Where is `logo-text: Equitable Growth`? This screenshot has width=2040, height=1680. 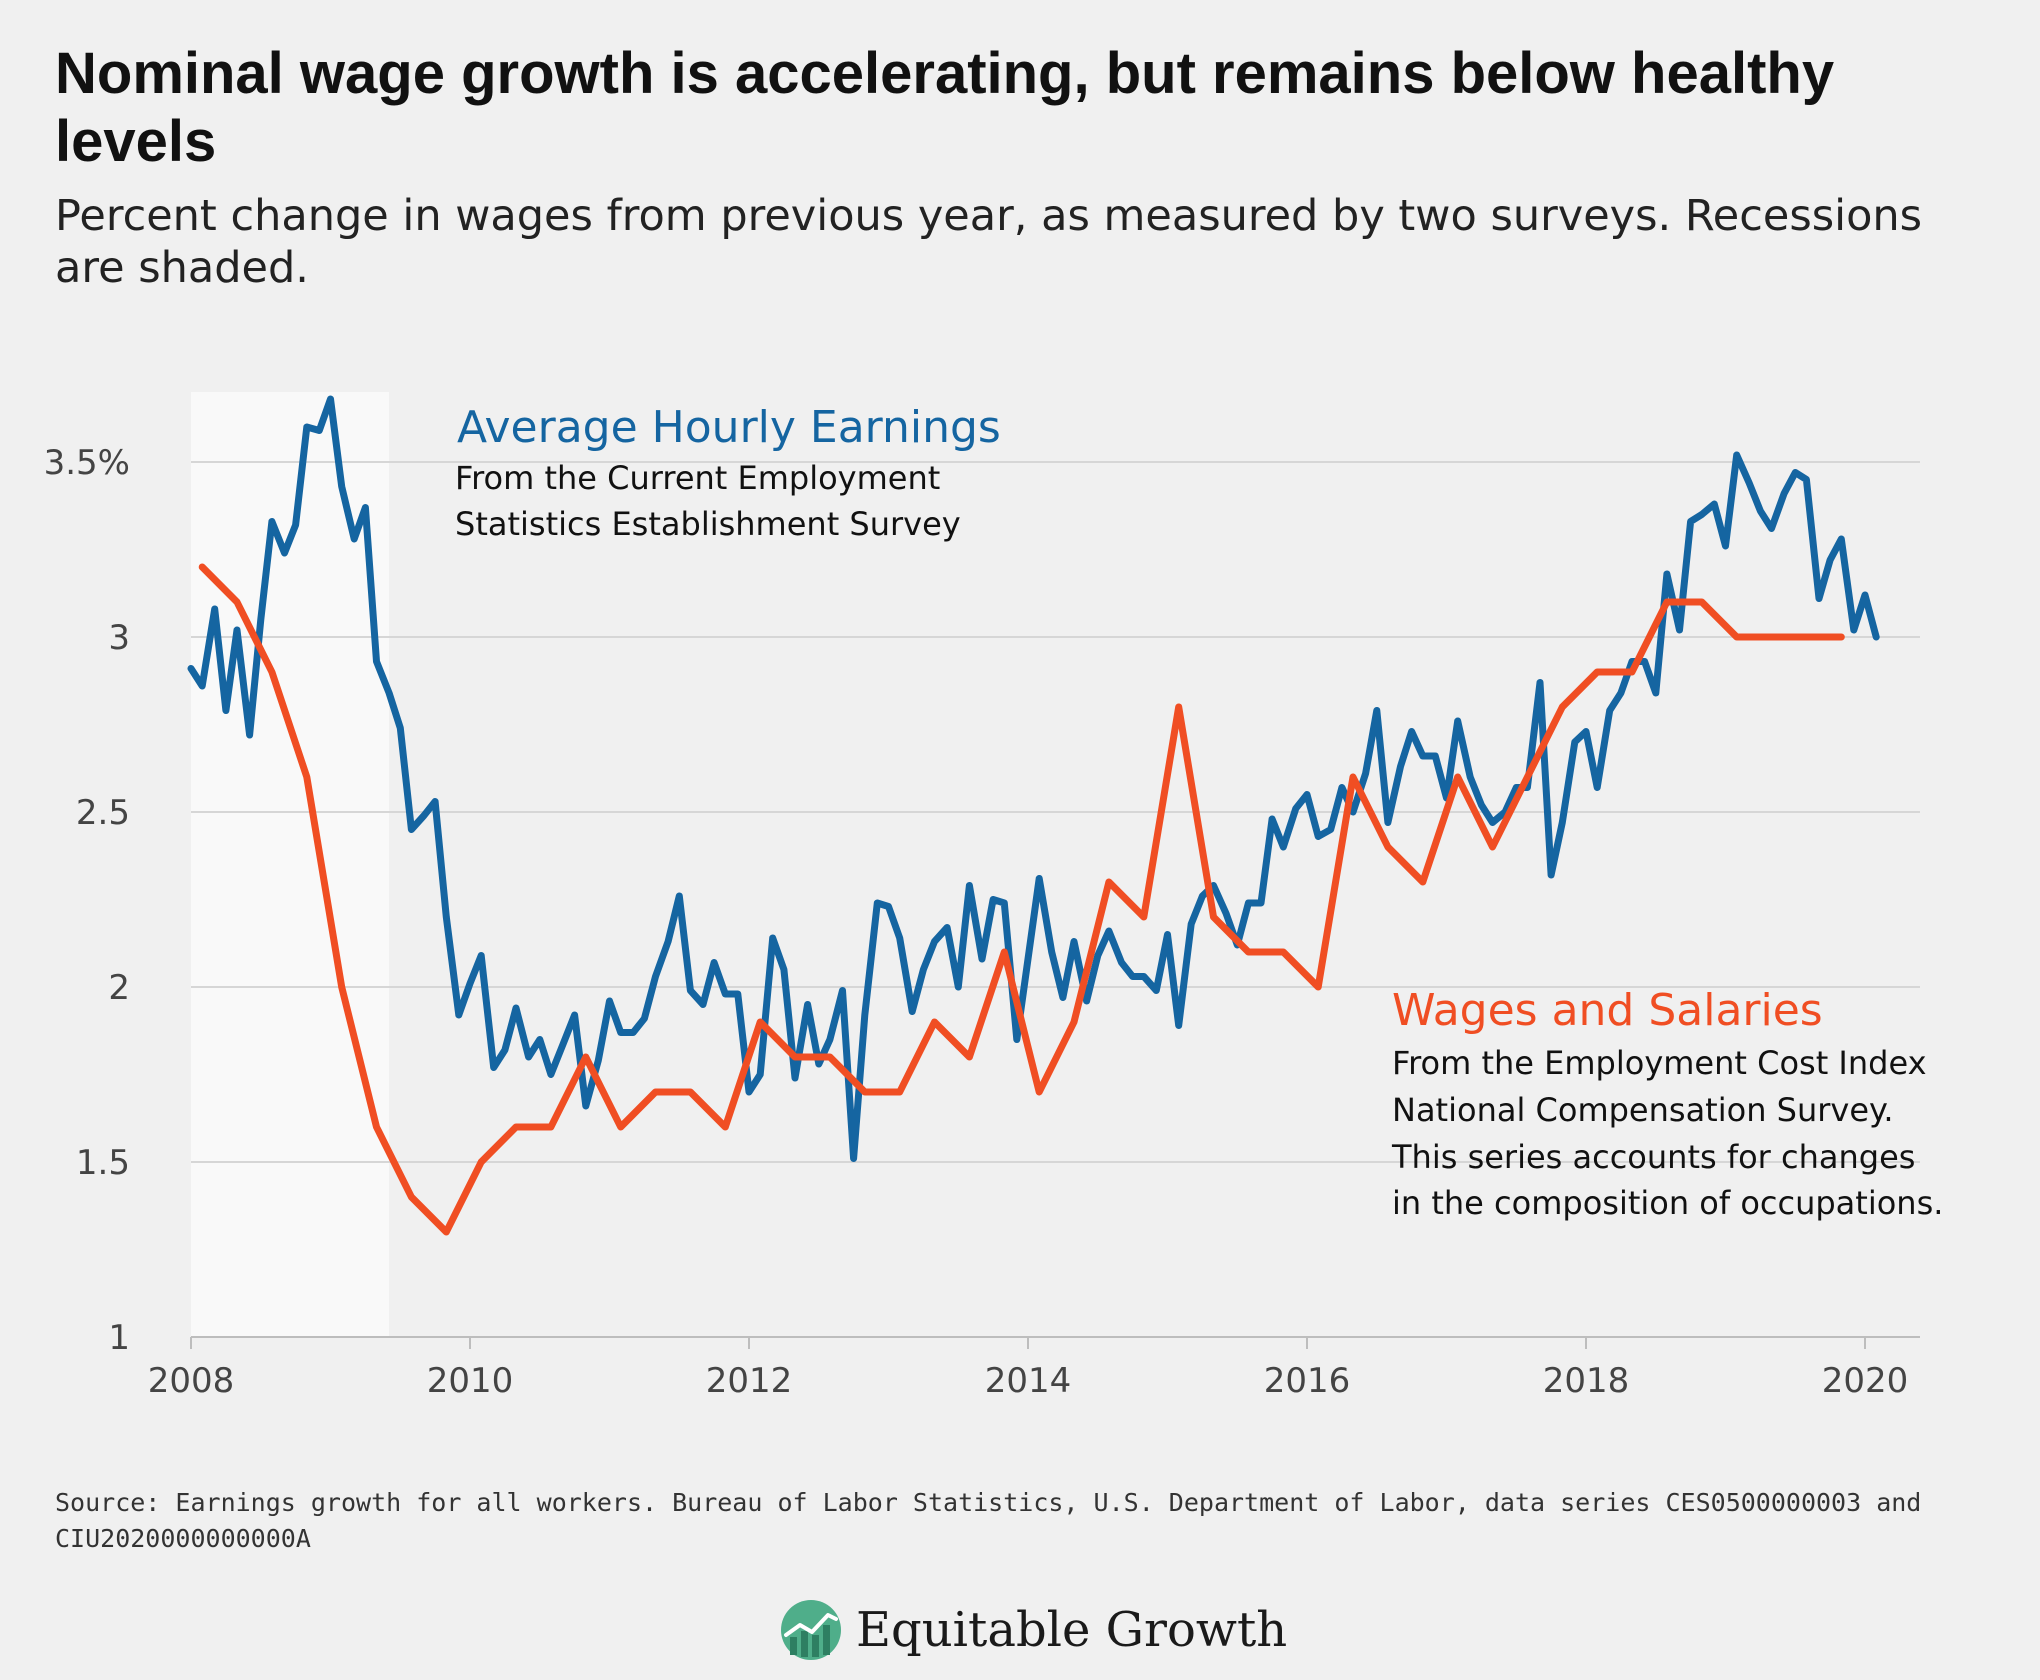
logo-text: Equitable Growth is located at coordinates (1072, 1630).